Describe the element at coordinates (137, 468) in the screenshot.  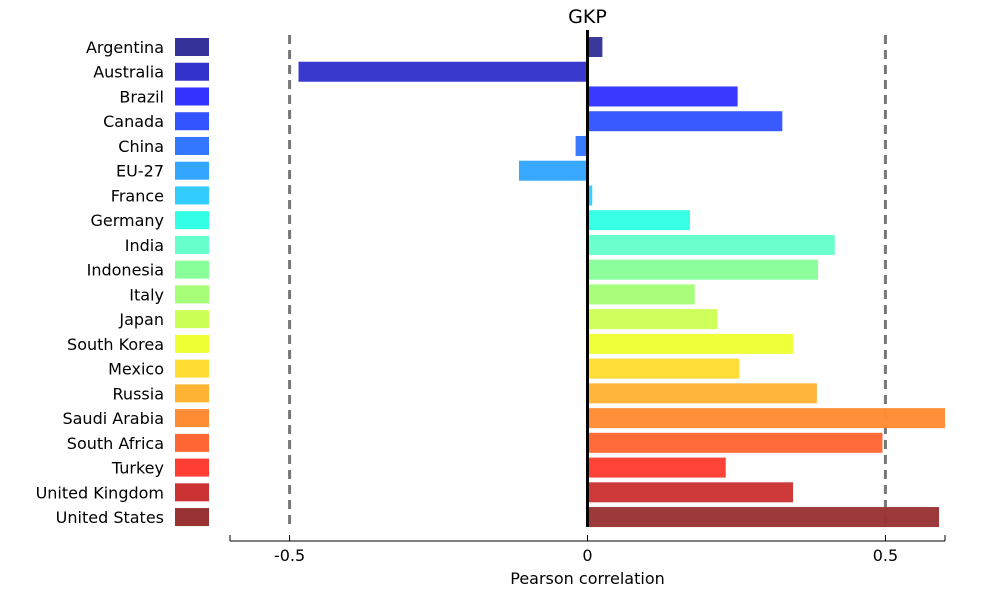
I see `category-label: Turkey` at that location.